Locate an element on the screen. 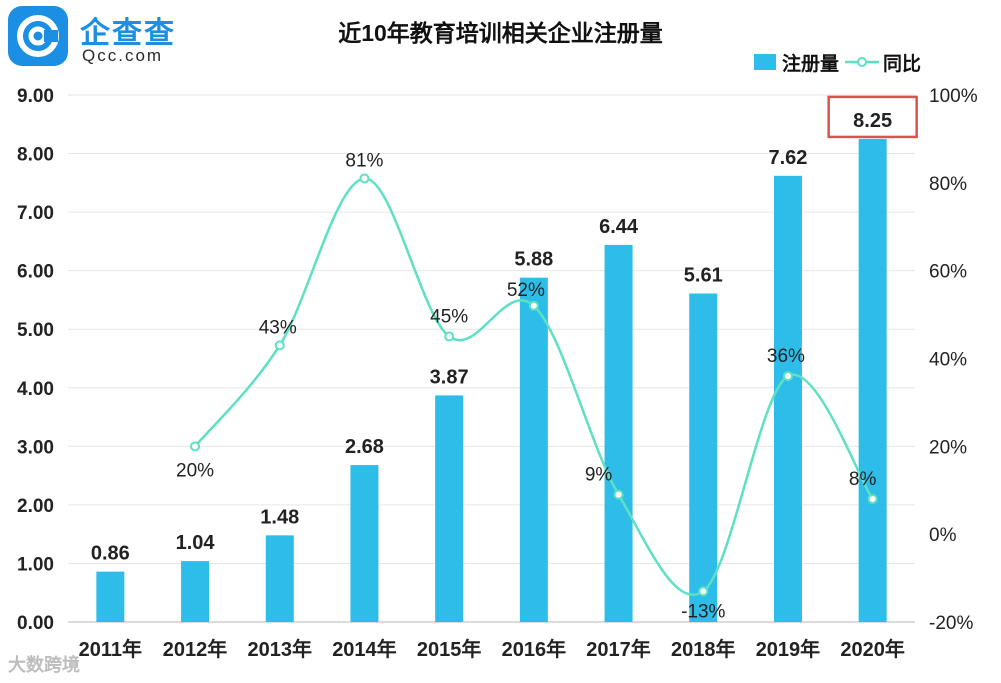  x-tick-label: 2012年 is located at coordinates (195, 649).